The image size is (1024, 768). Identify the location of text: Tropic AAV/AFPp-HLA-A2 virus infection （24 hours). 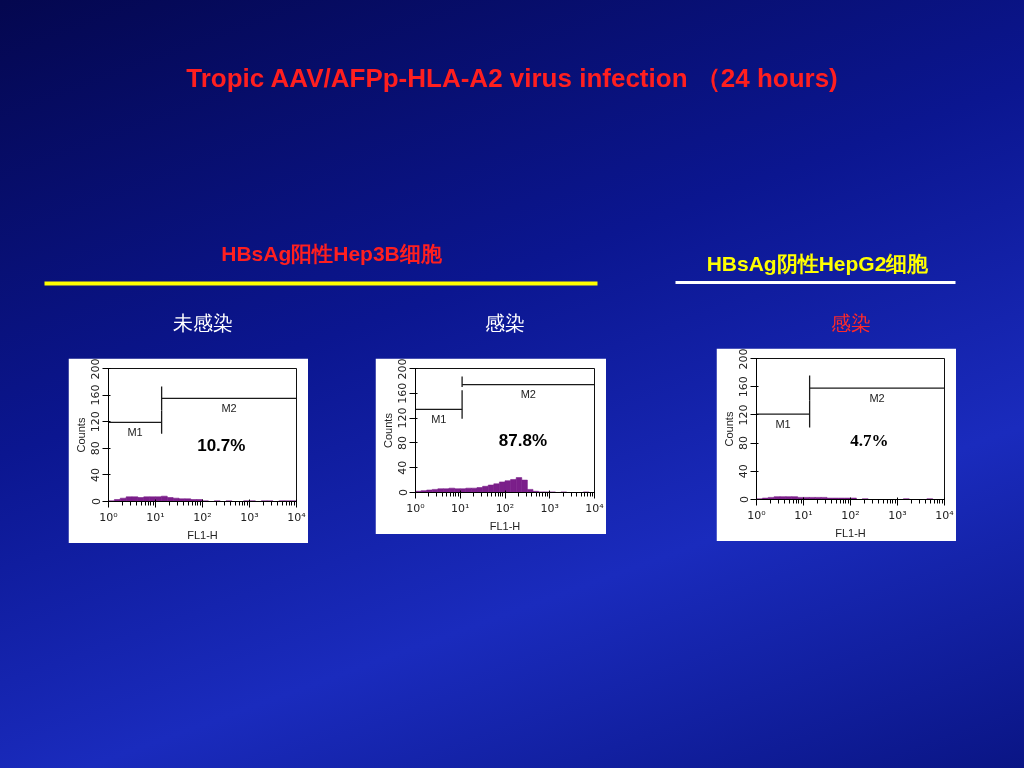
(512, 77).